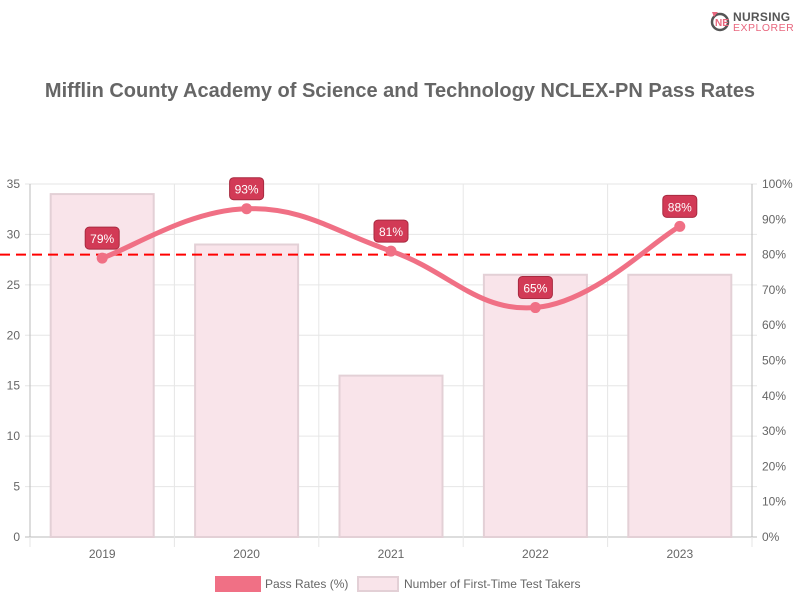 Image resolution: width=800 pixels, height=600 pixels. What do you see at coordinates (774, 255) in the screenshot?
I see `right-tick-label: 80%` at bounding box center [774, 255].